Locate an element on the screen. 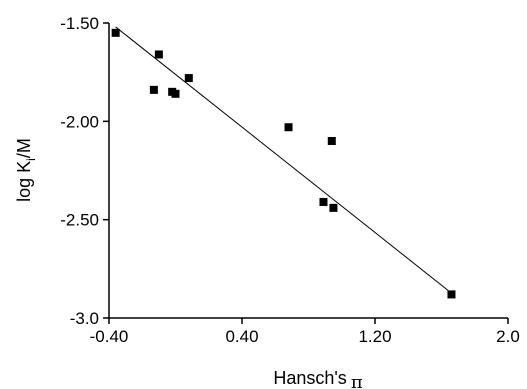  x-axis-label: Hansch's π is located at coordinates (317, 378).